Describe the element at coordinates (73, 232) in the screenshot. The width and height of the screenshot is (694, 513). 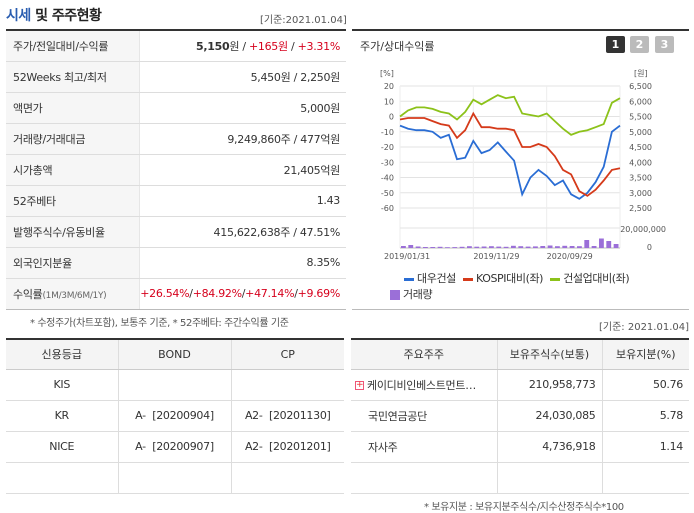
I see `row-label: 발행주식수/유동비율` at that location.